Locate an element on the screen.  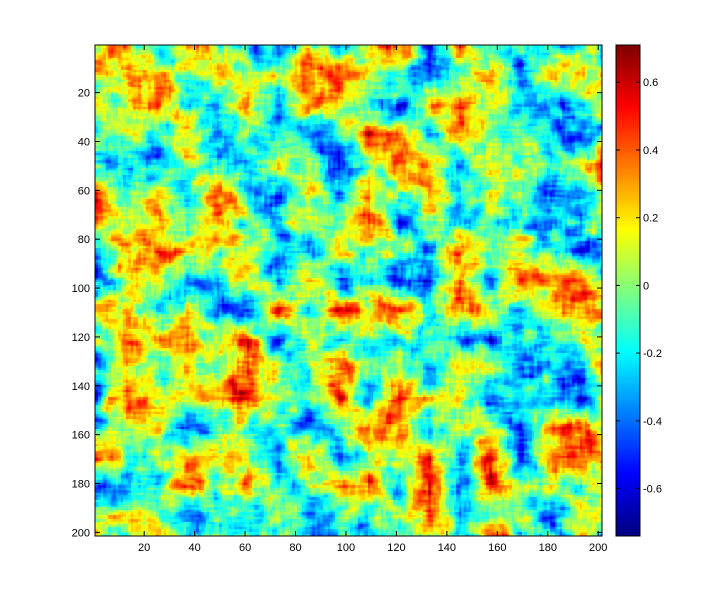
y-tick-label: 200 is located at coordinates (81, 533).